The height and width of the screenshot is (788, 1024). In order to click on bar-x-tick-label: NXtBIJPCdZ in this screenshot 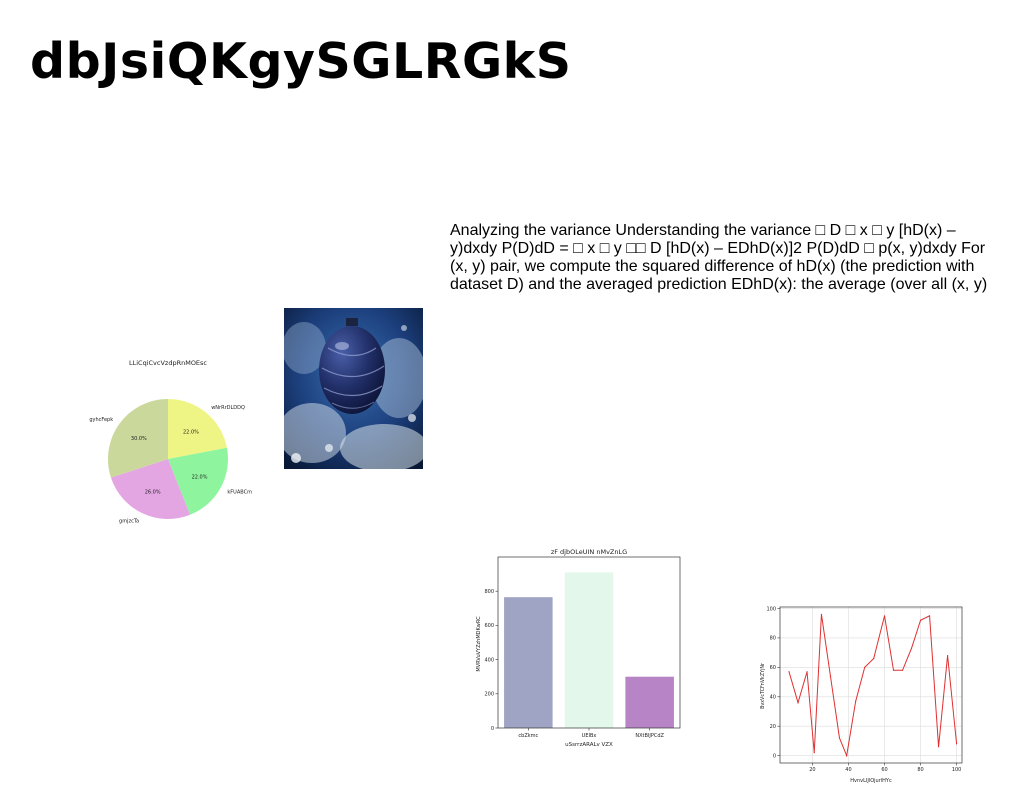, I will do `click(649, 736)`.